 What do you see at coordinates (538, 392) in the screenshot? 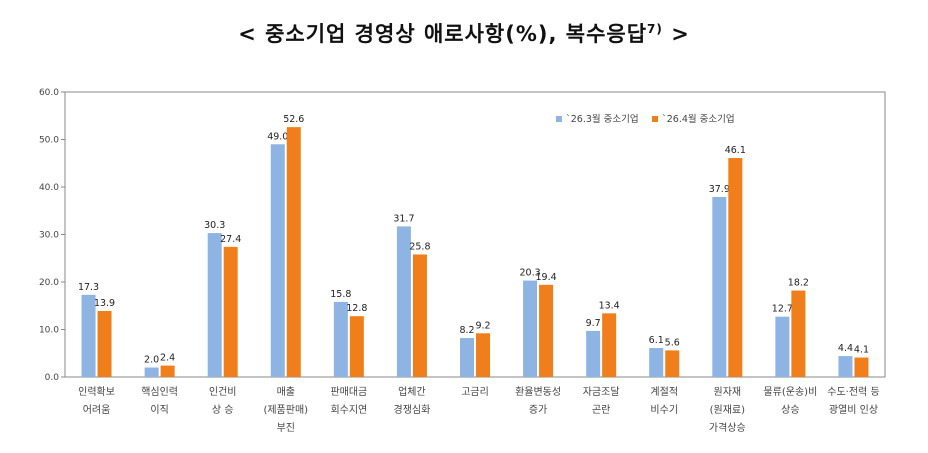
I see `x-category-label: 환율변동성` at bounding box center [538, 392].